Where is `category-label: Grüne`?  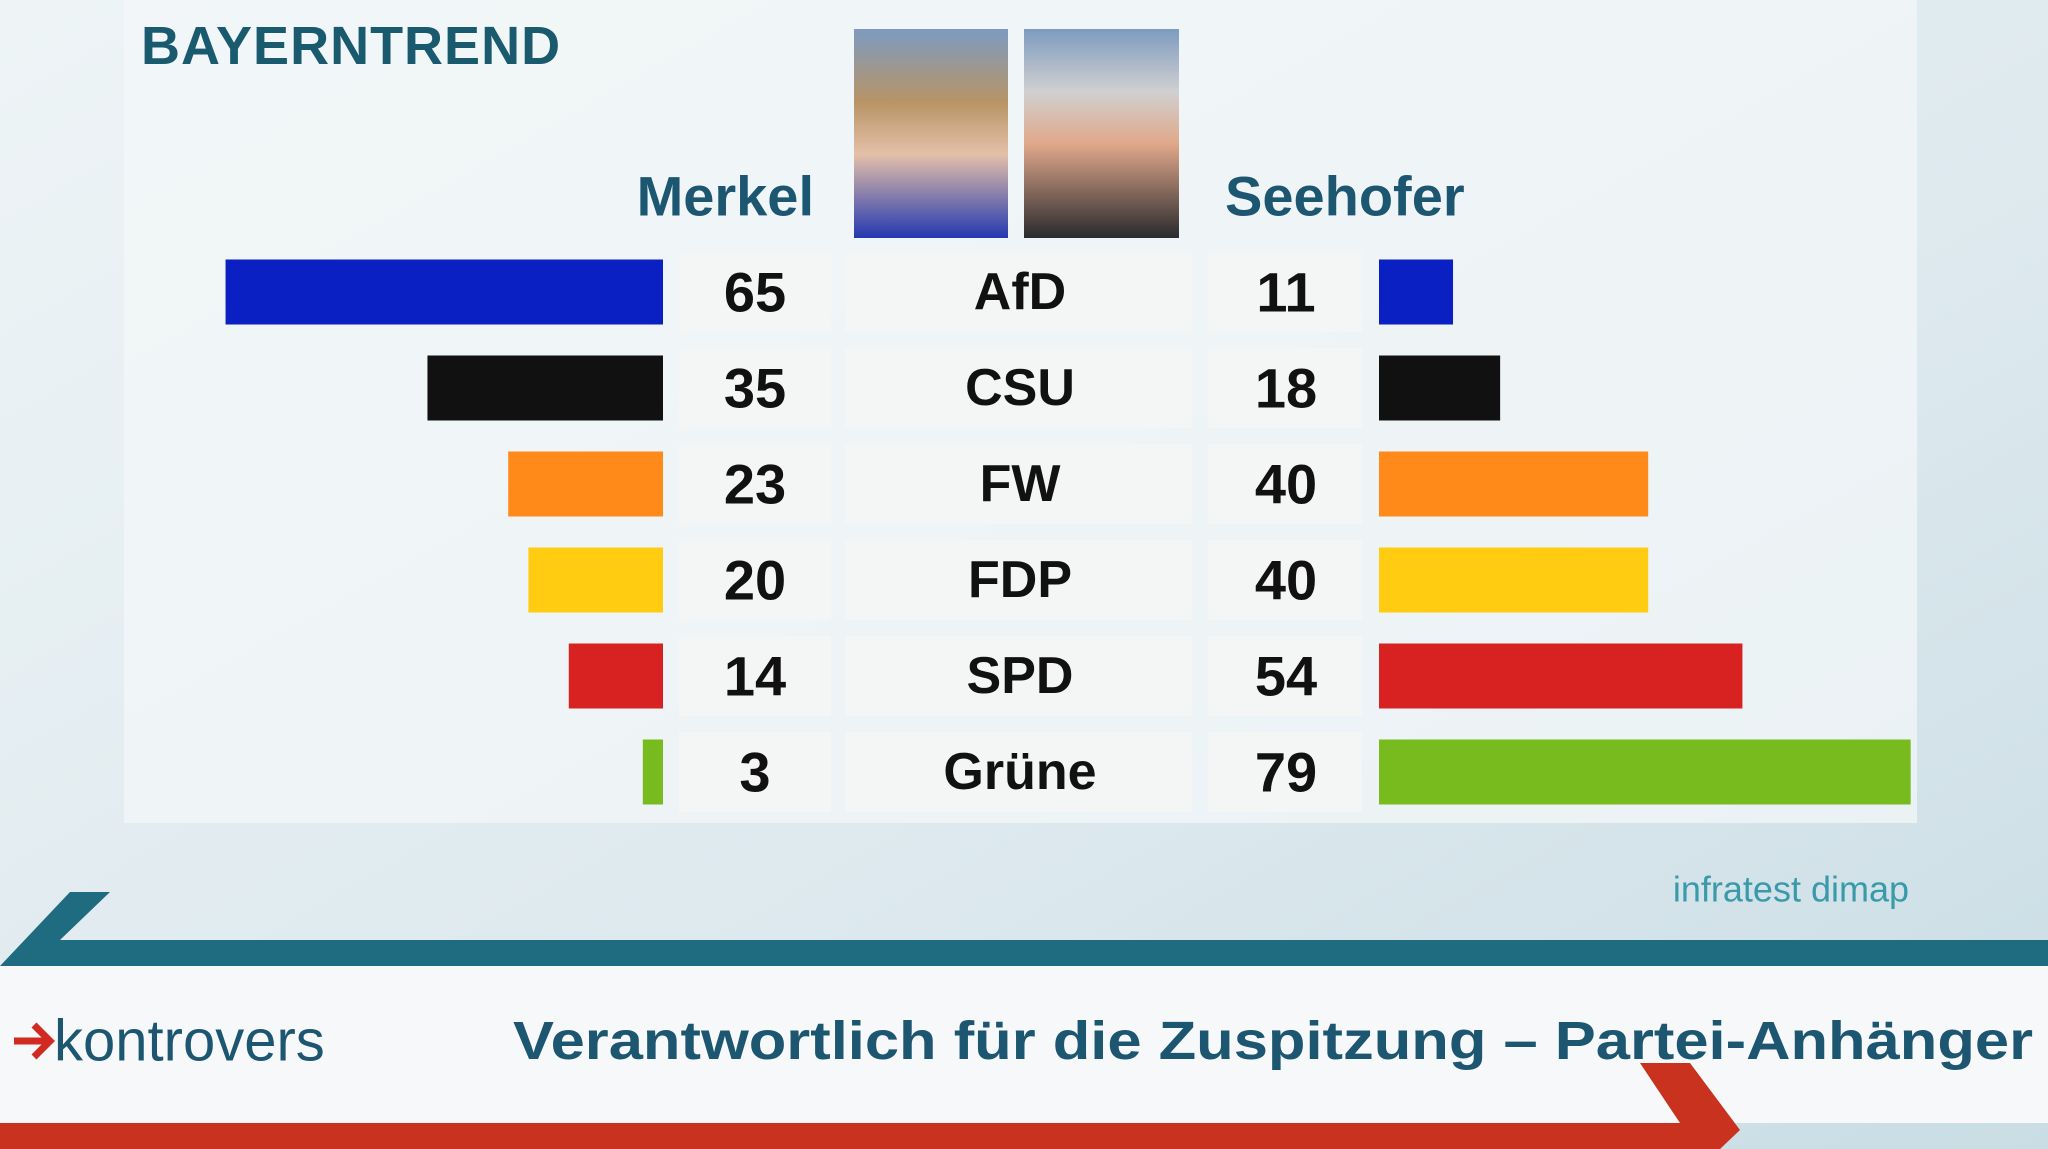
category-label: Grüne is located at coordinates (1019, 772).